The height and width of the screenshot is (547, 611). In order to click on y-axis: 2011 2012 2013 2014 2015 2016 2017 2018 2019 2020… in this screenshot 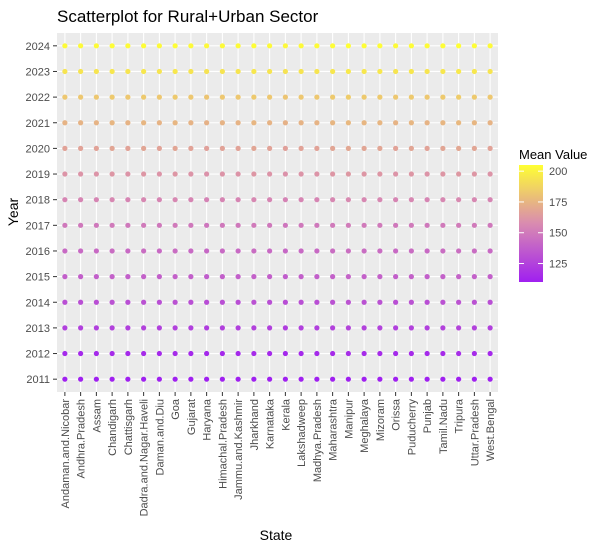, I will do `click(41, 213)`.